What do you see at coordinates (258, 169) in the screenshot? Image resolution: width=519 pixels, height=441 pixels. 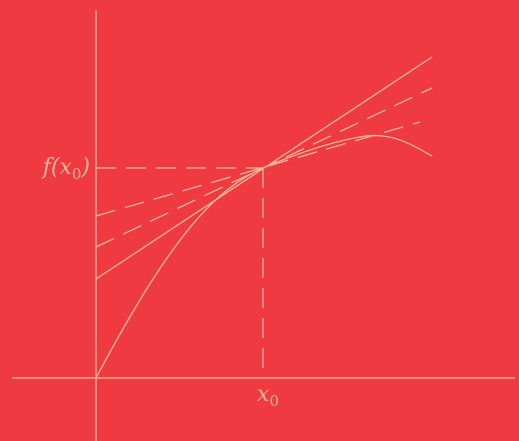 I see `dashed-secant-line` at bounding box center [258, 169].